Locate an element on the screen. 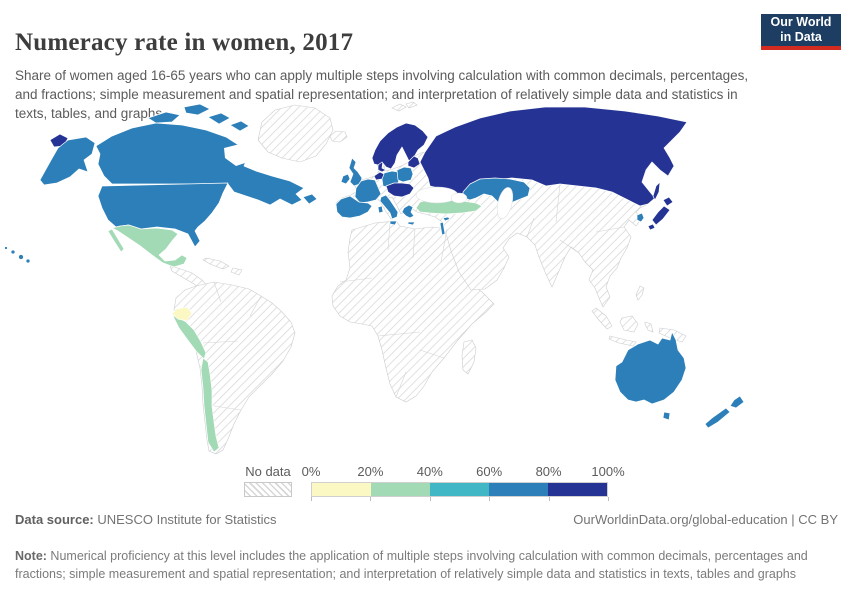 This screenshot has width=850, height=600. country-australia is located at coordinates (650, 368).